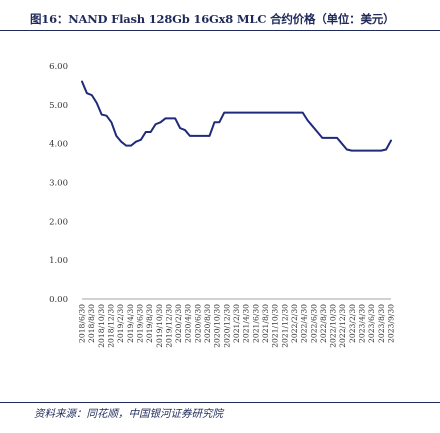 The width and height of the screenshot is (440, 433). Describe the element at coordinates (188, 323) in the screenshot. I see `x-tick-label: 2020/4/30` at that location.